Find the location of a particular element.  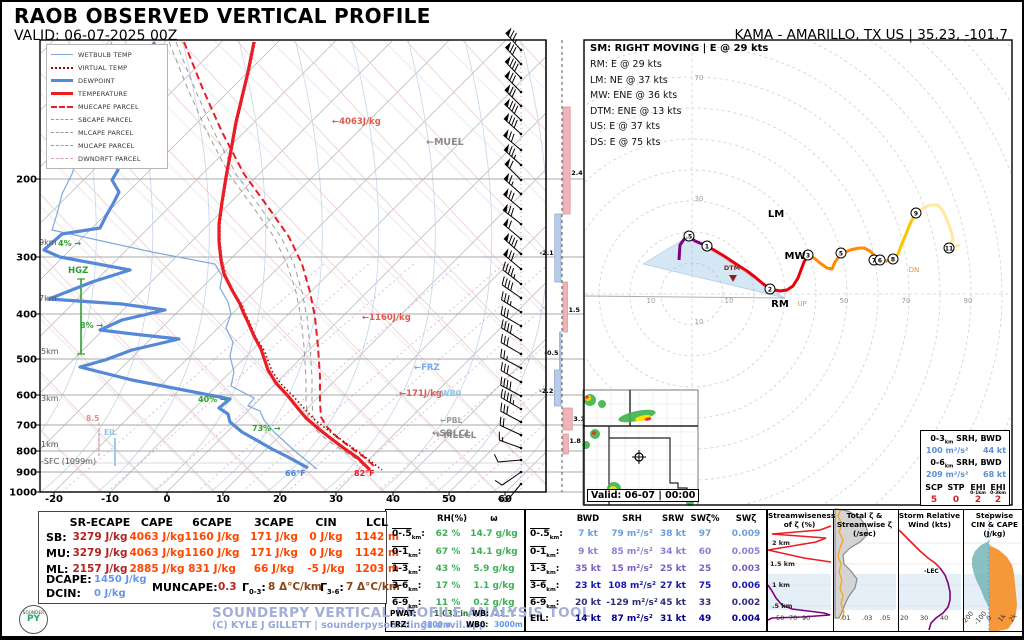

thermo-value: 171 J/kg is located at coordinates (274, 553).